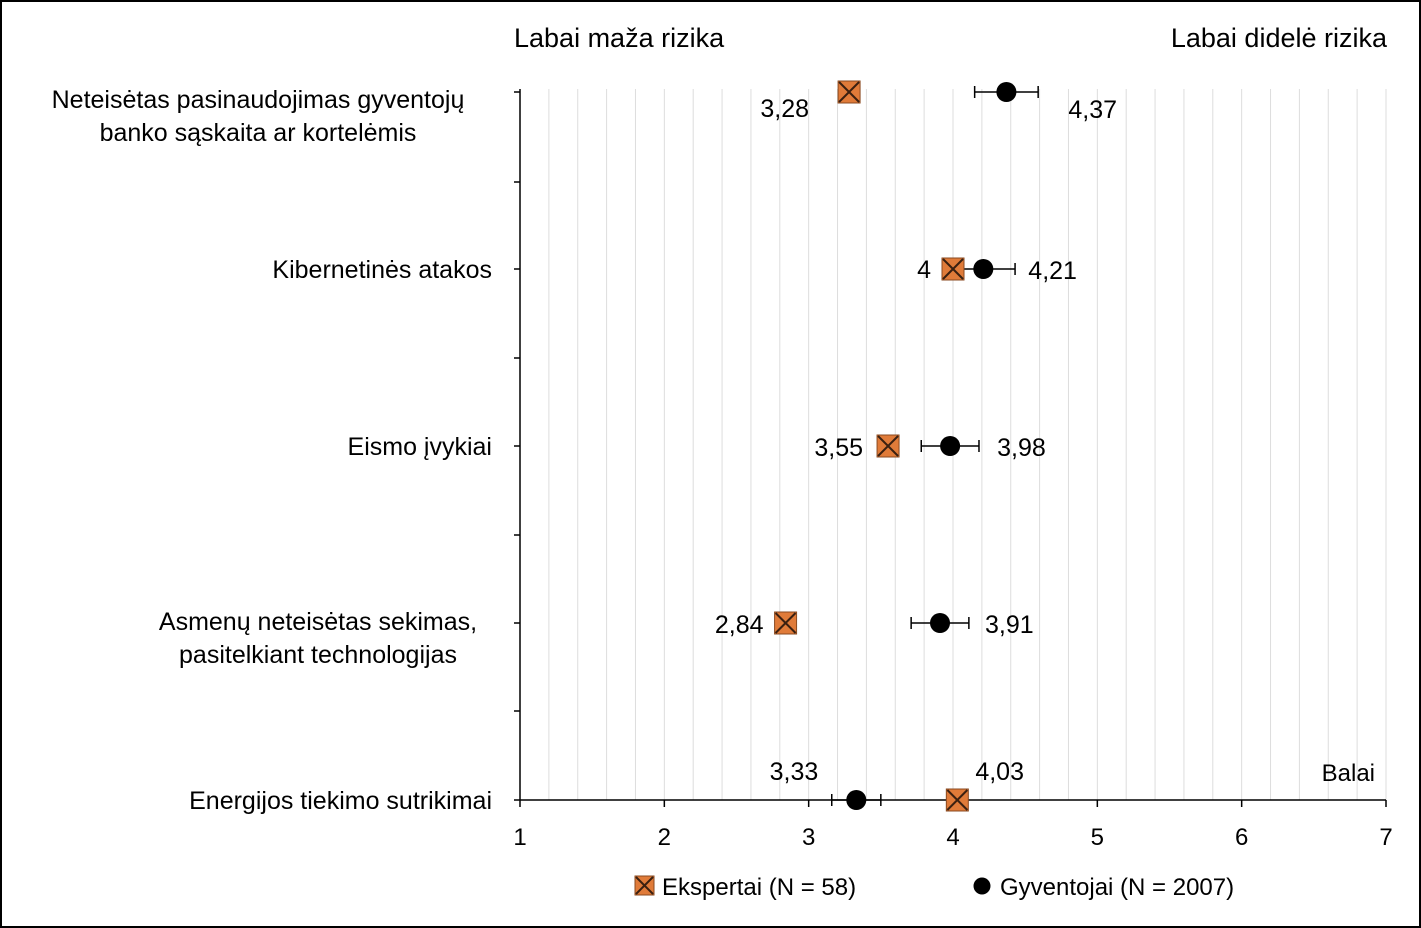  I want to click on resident-value-label: 4,21, so click(1052, 271).